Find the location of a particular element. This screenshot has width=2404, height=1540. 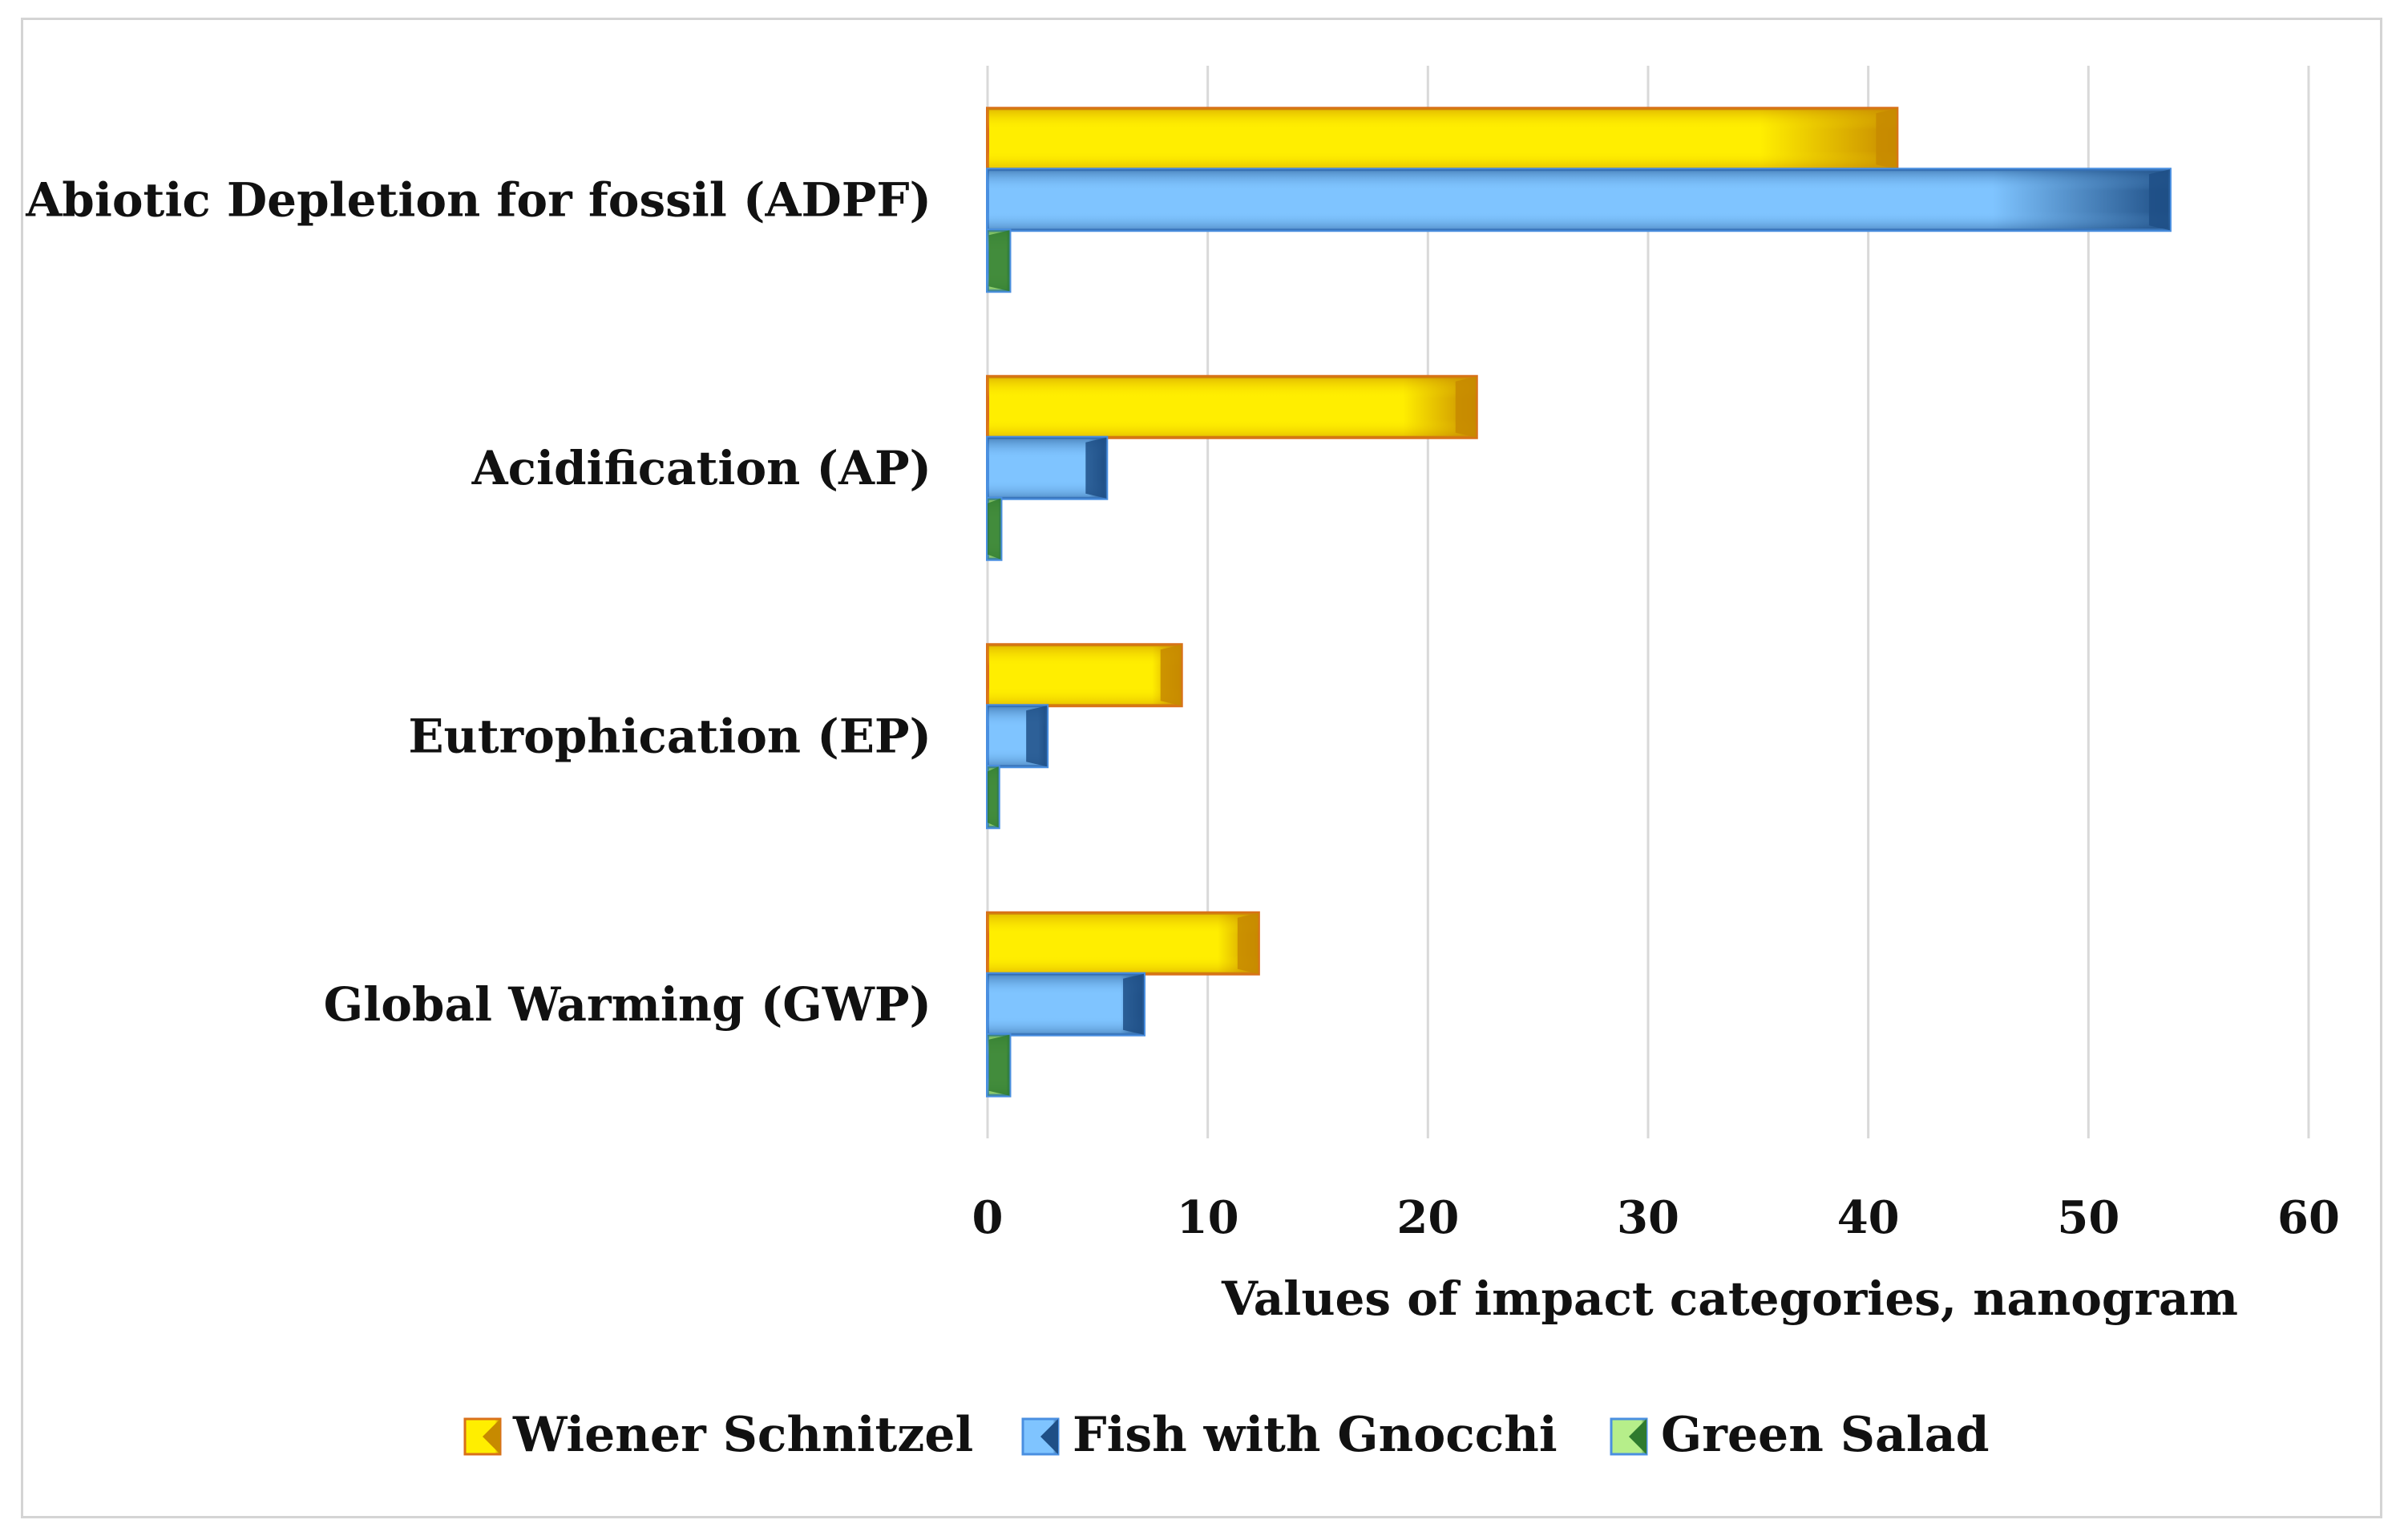

tick-label: 0 is located at coordinates (988, 1218).